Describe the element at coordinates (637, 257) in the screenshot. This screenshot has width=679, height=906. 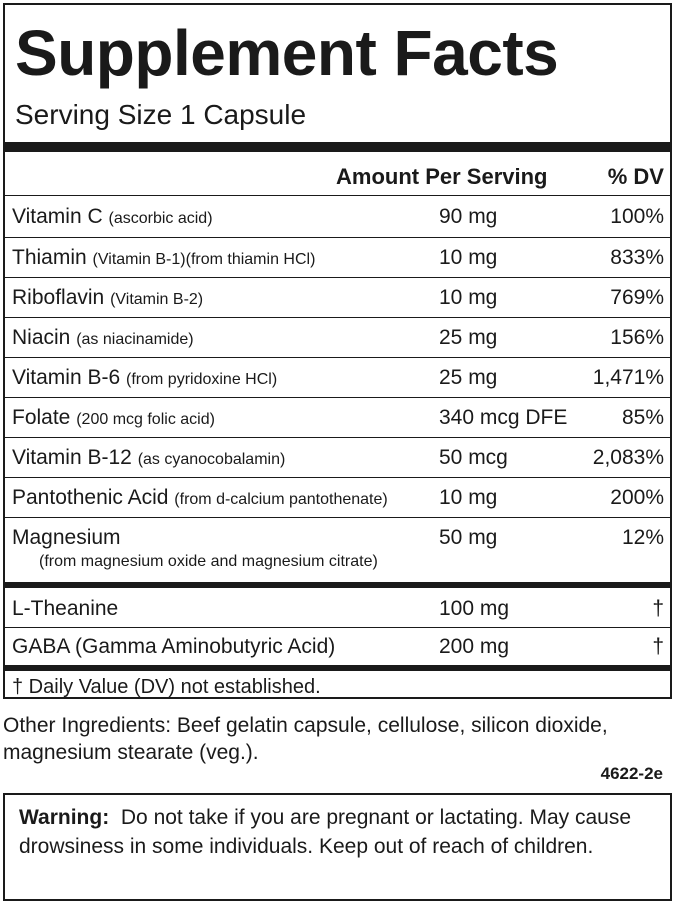
I see `nutrient-dv: 833%` at that location.